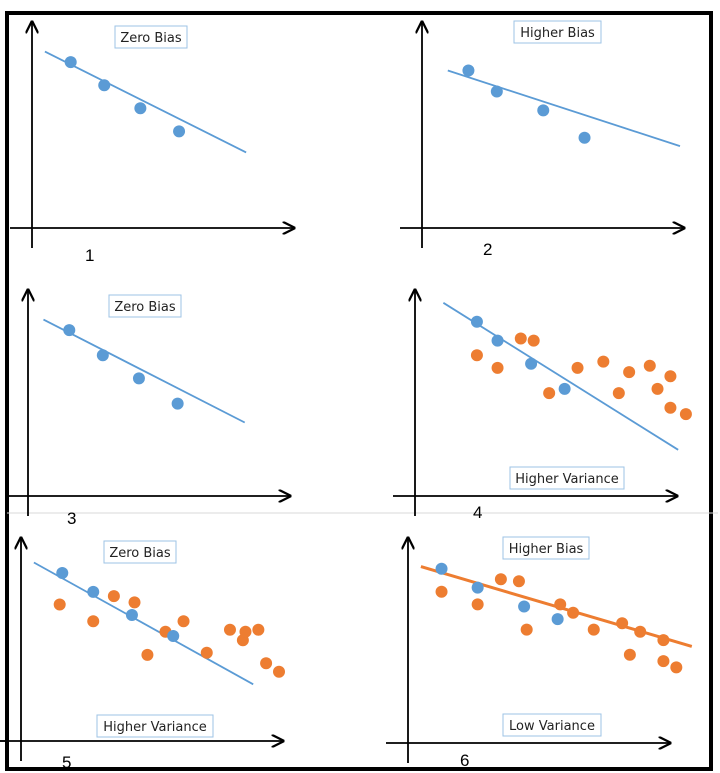 The width and height of the screenshot is (720, 773). What do you see at coordinates (487, 249) in the screenshot?
I see `panel-number: 2` at bounding box center [487, 249].